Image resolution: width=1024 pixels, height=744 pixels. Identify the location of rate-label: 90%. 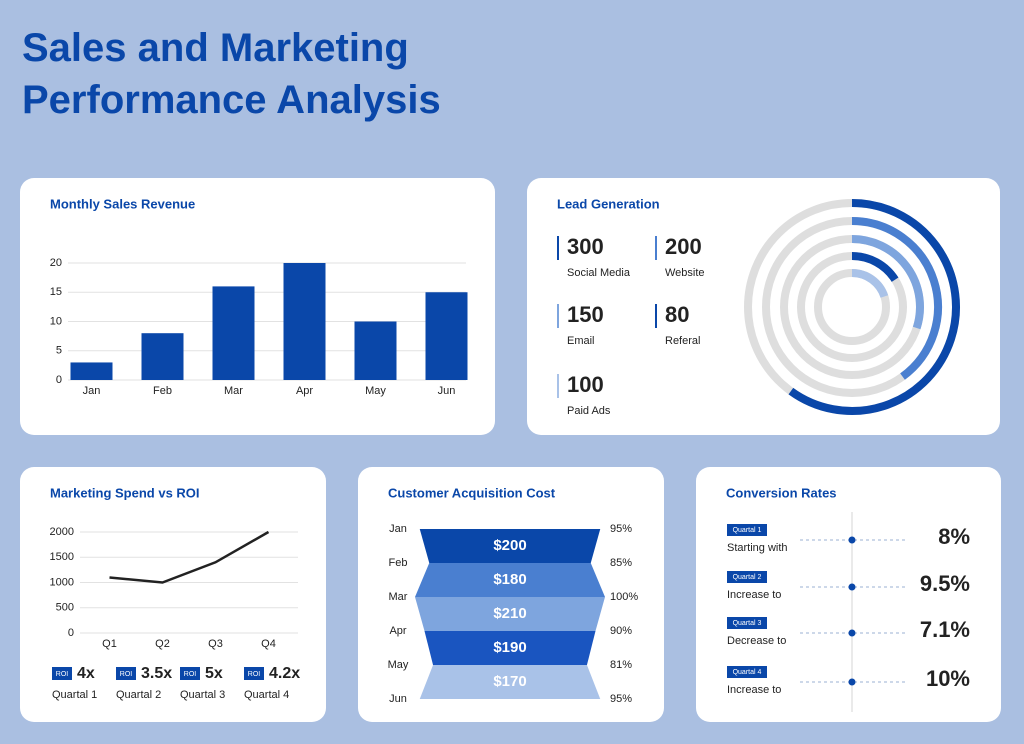
(621, 631).